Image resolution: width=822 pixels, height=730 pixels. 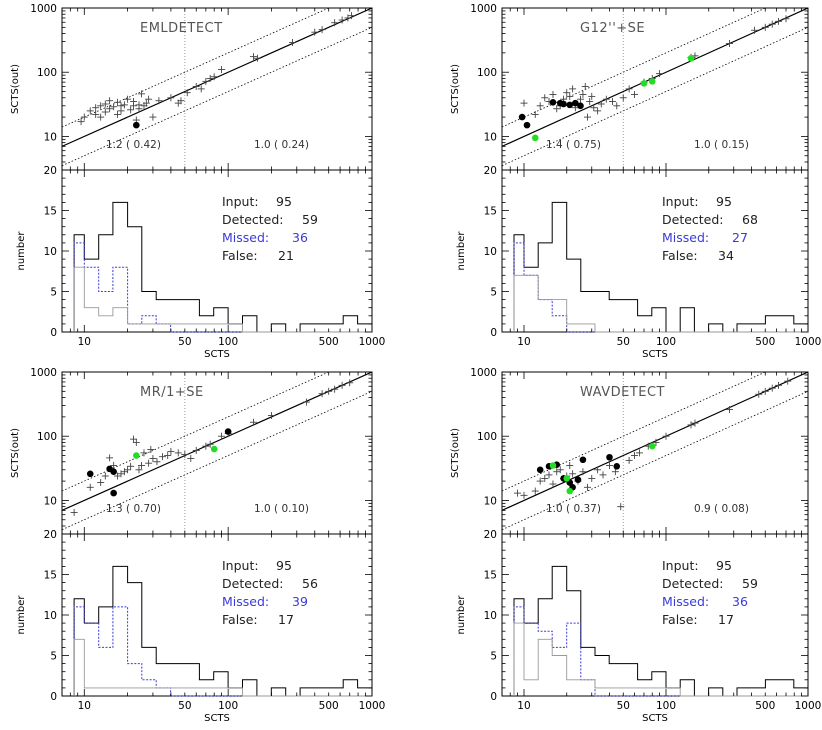 I want to click on lower-bound-line, so click(x=217, y=96).